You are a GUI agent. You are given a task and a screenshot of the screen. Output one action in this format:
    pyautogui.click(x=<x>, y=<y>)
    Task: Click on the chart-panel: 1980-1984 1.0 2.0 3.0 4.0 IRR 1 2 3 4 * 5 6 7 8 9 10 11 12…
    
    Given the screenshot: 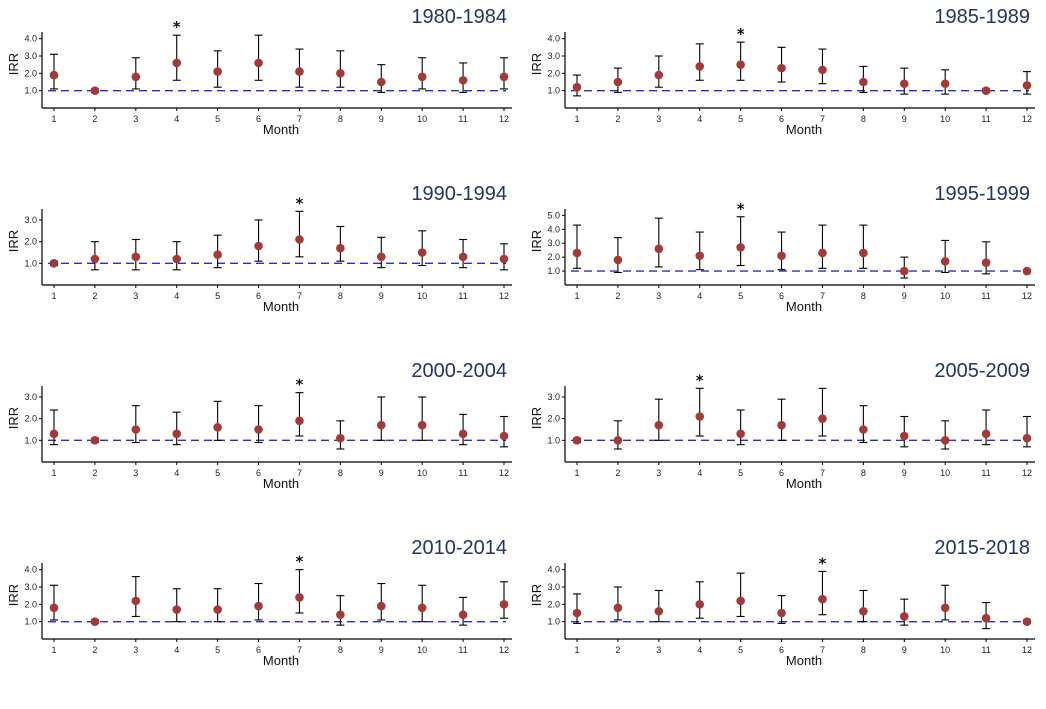 What is the action you would take?
    pyautogui.click(x=261, y=88)
    